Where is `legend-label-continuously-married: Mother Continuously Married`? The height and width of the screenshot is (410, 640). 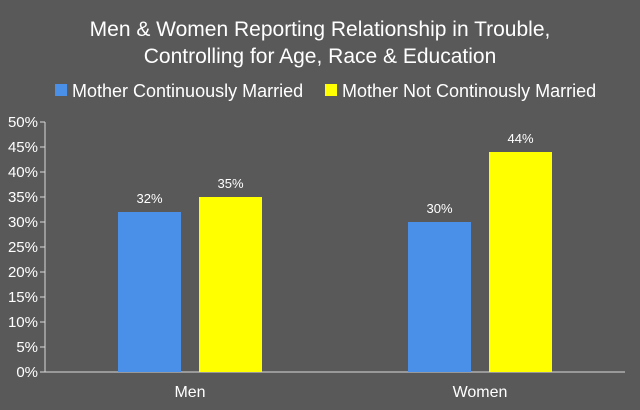 legend-label-continuously-married: Mother Continuously Married is located at coordinates (187, 91).